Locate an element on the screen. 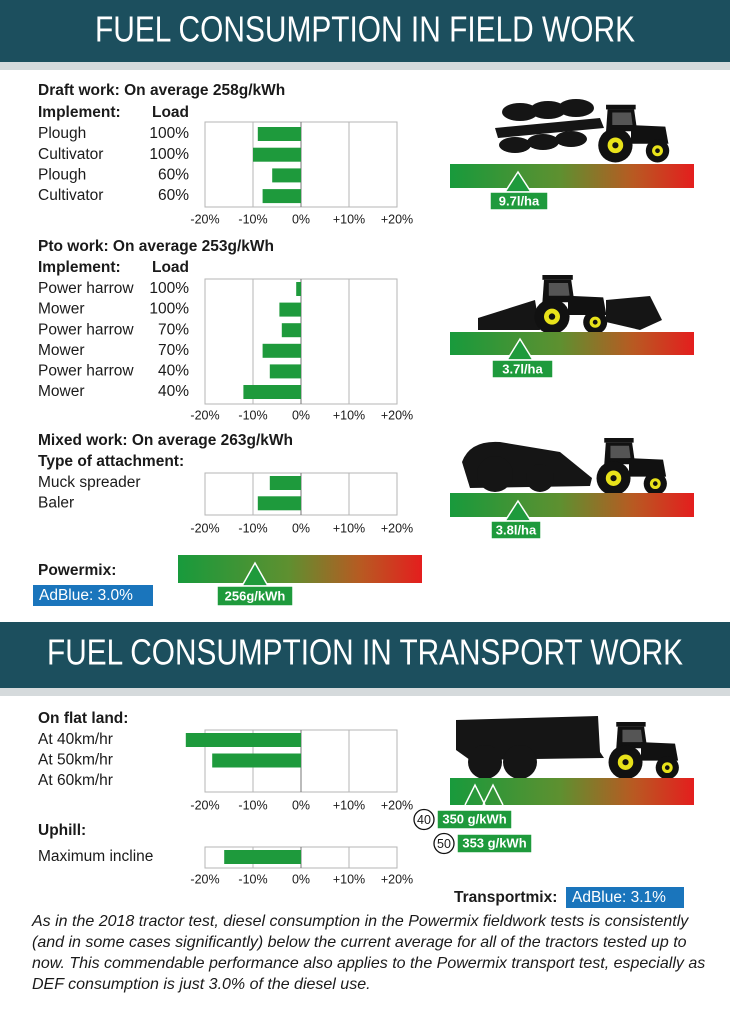 This screenshot has height=1024, width=730. chart-title: Draft work: On average 258g/kWh is located at coordinates (161, 90).